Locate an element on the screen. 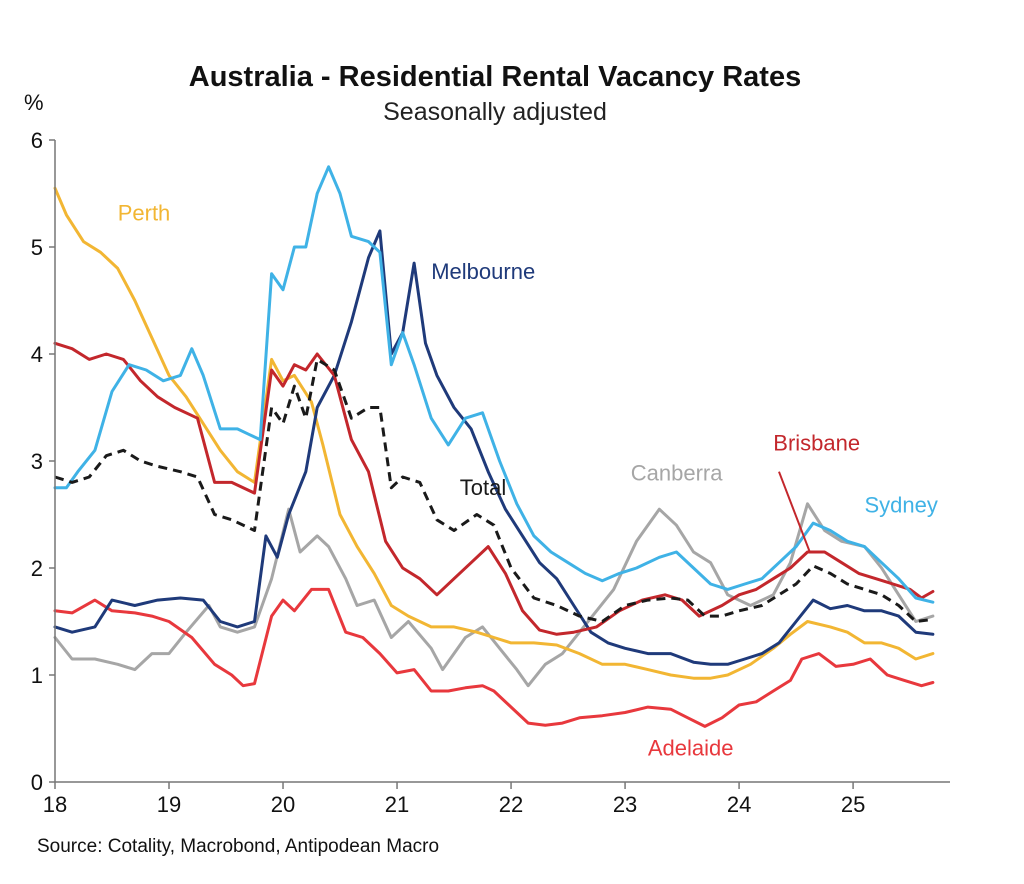  y-tick-label: 3 is located at coordinates (37, 461).